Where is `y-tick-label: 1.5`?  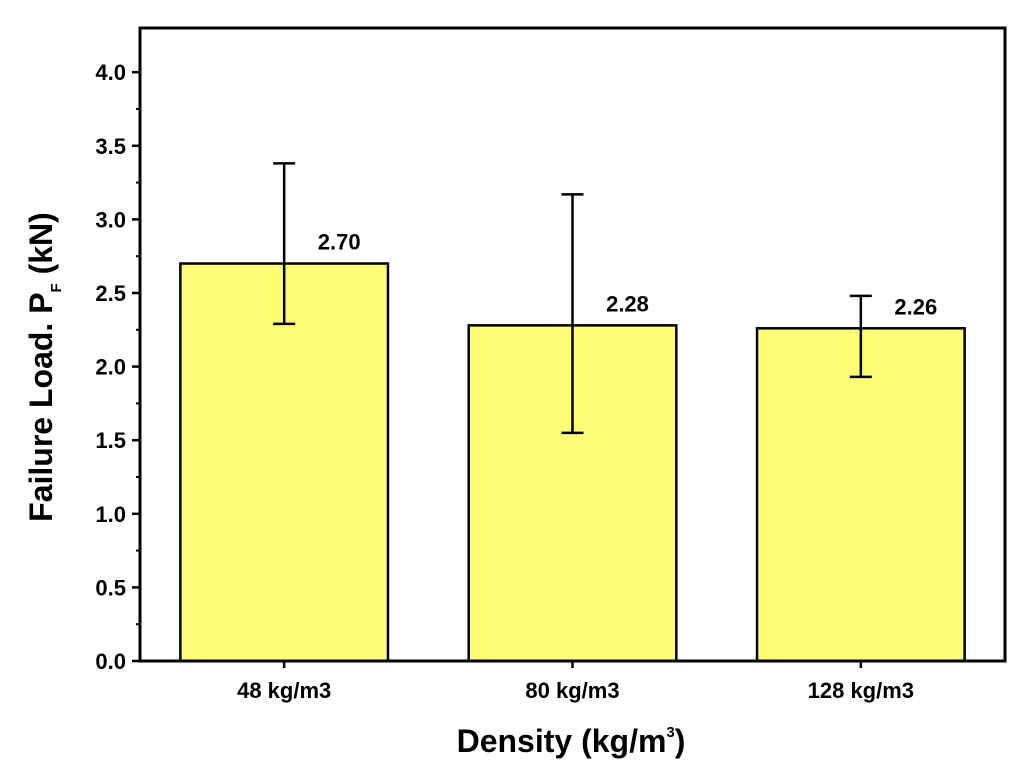
y-tick-label: 1.5 is located at coordinates (110, 440).